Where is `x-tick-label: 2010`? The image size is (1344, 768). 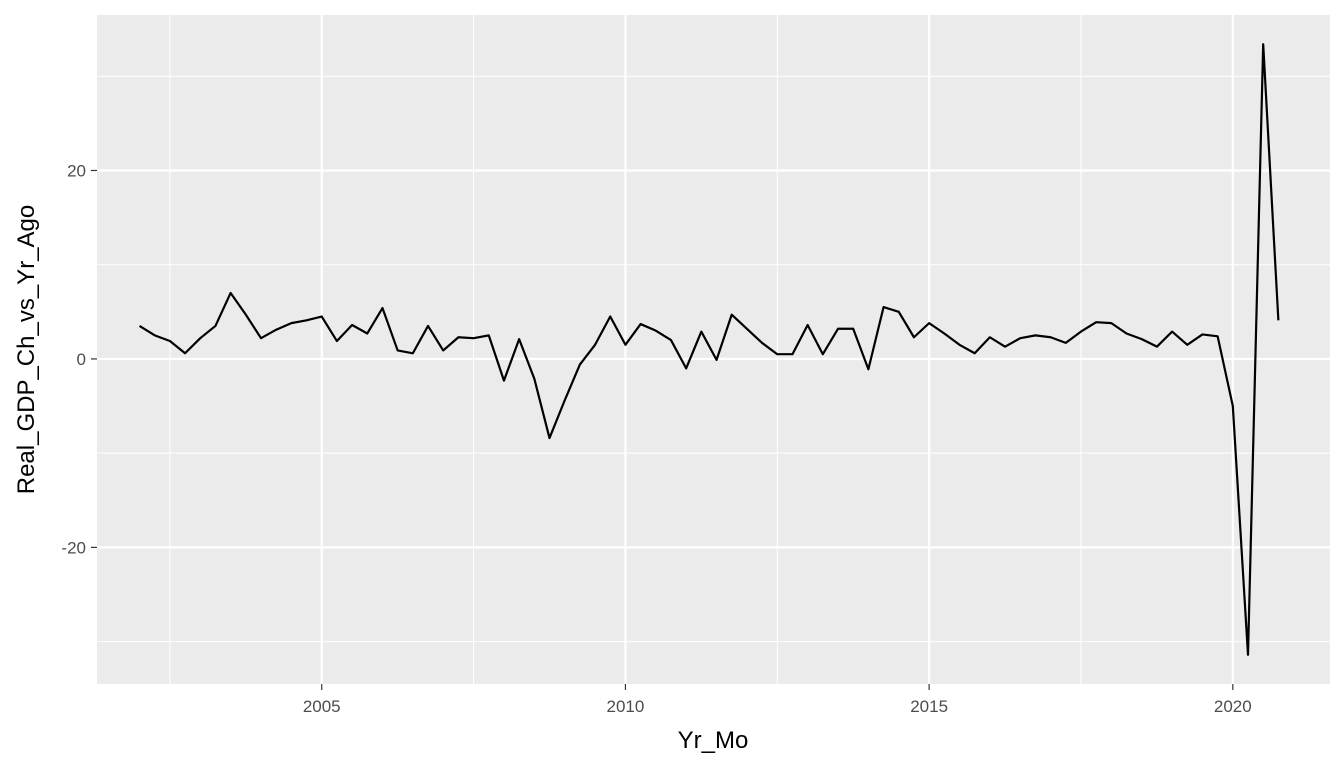
x-tick-label: 2010 is located at coordinates (626, 706).